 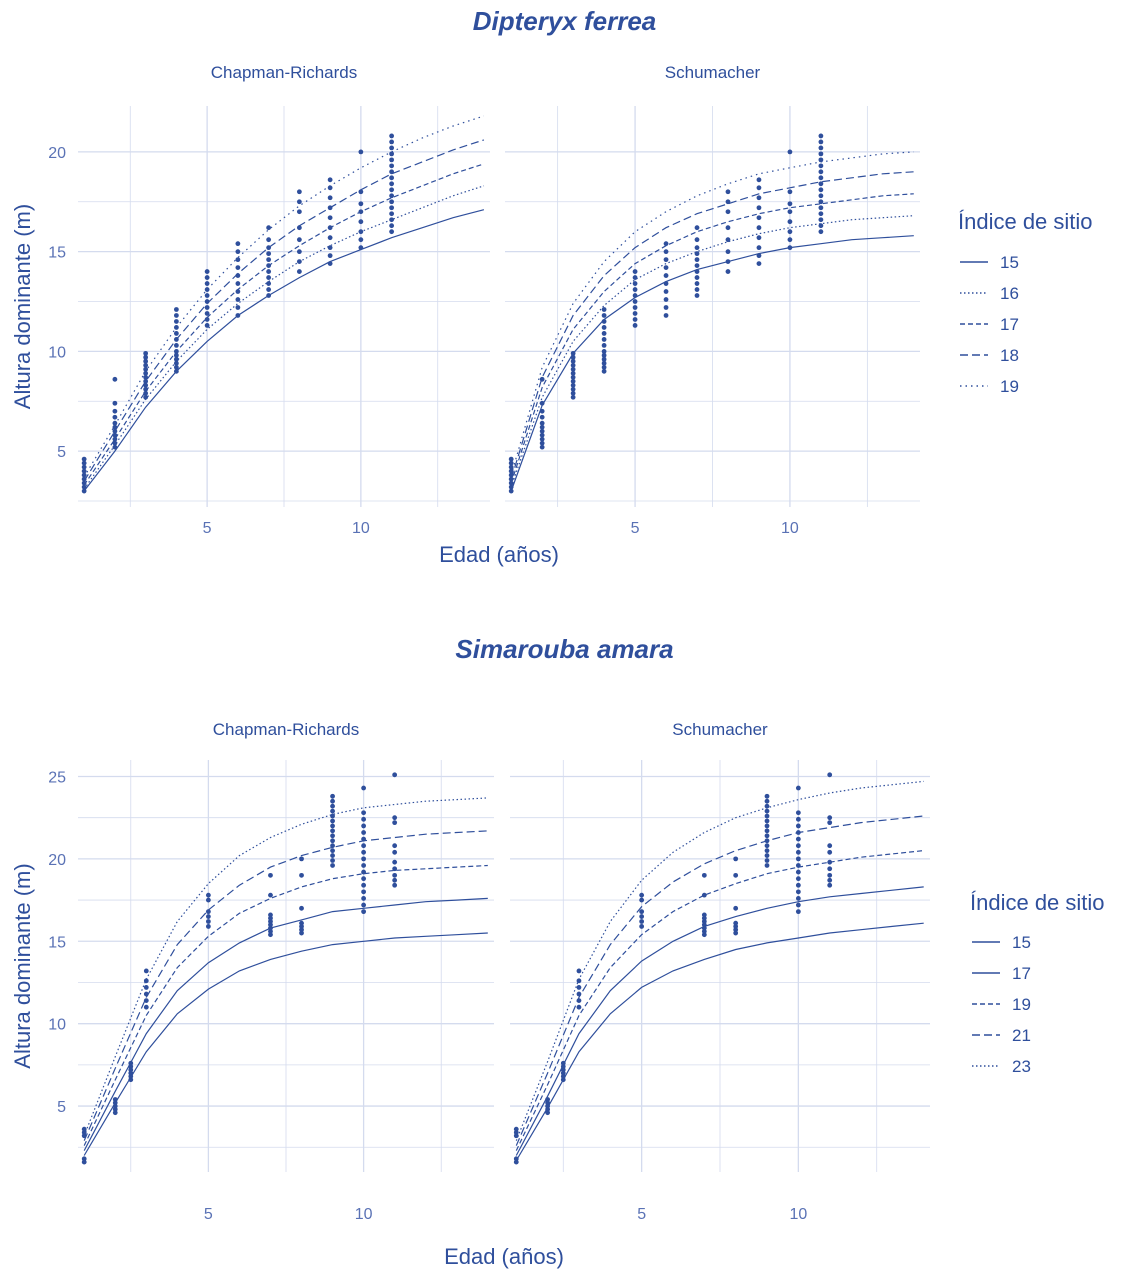 I want to click on legend-label-21: 21, so click(x=1021, y=1035).